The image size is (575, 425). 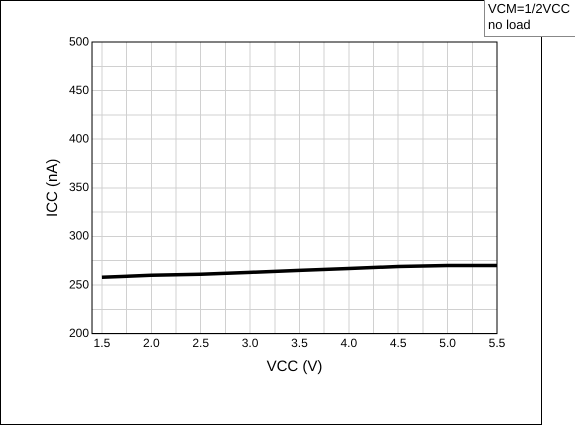 I want to click on x-tick-label: 3.5, so click(x=299, y=343).